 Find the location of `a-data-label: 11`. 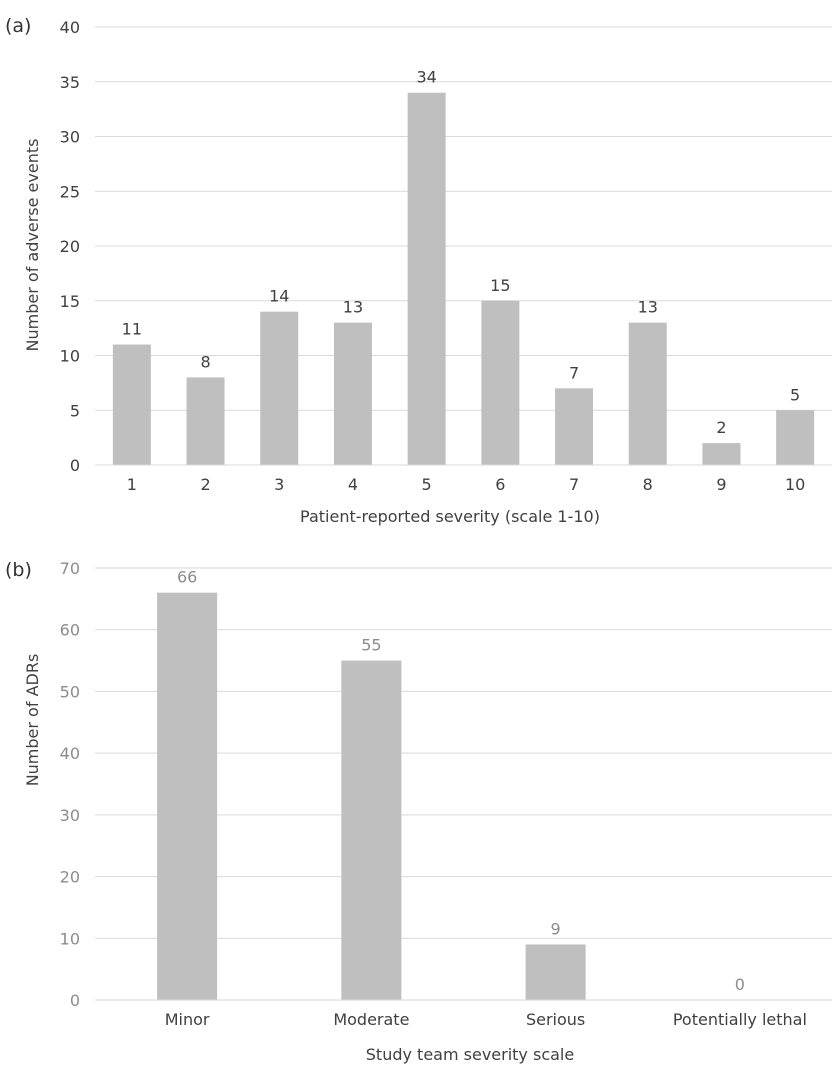

a-data-label: 11 is located at coordinates (132, 329).